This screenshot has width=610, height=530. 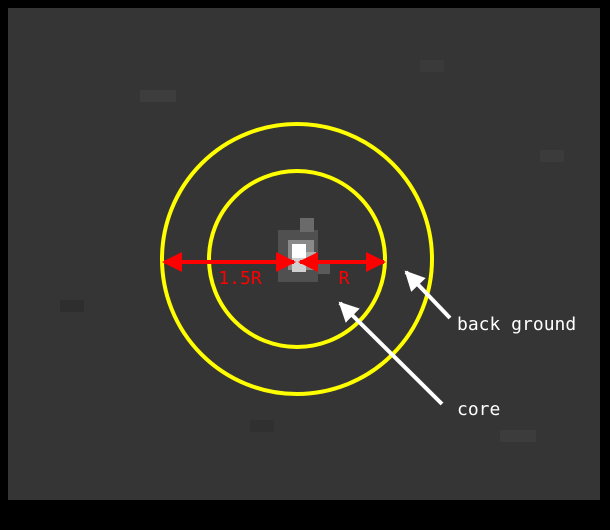 I want to click on background-label: back ground, so click(x=516, y=324).